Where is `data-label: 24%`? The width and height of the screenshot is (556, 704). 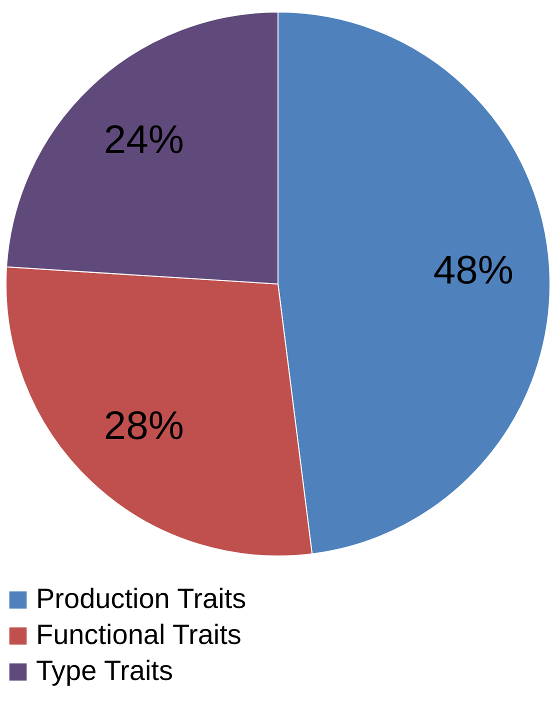 data-label: 24% is located at coordinates (144, 140).